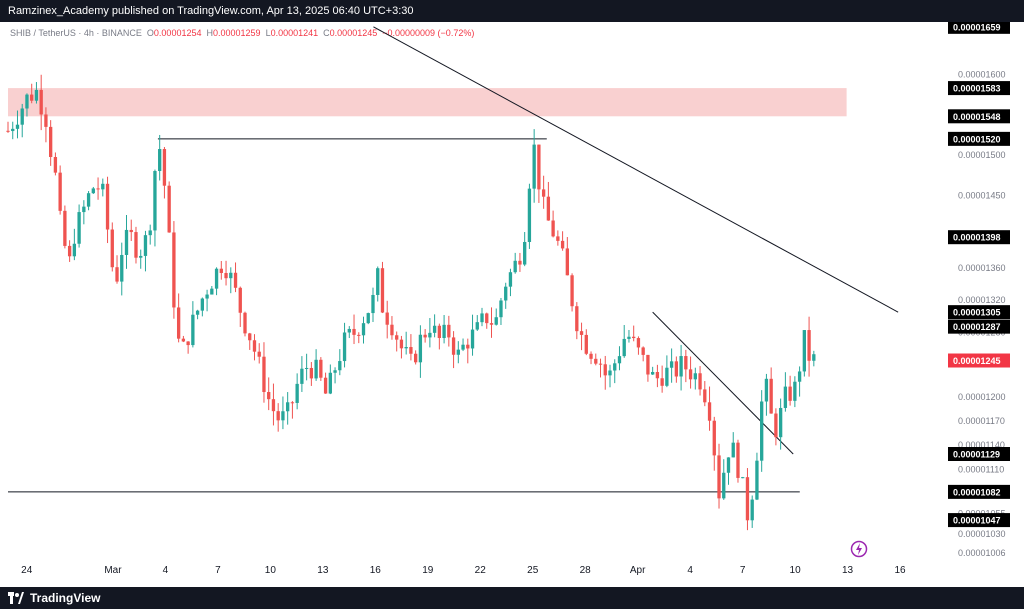 The width and height of the screenshot is (1024, 609). Describe the element at coordinates (237, 33) in the screenshot. I see `high-value: 0.00001259` at that location.